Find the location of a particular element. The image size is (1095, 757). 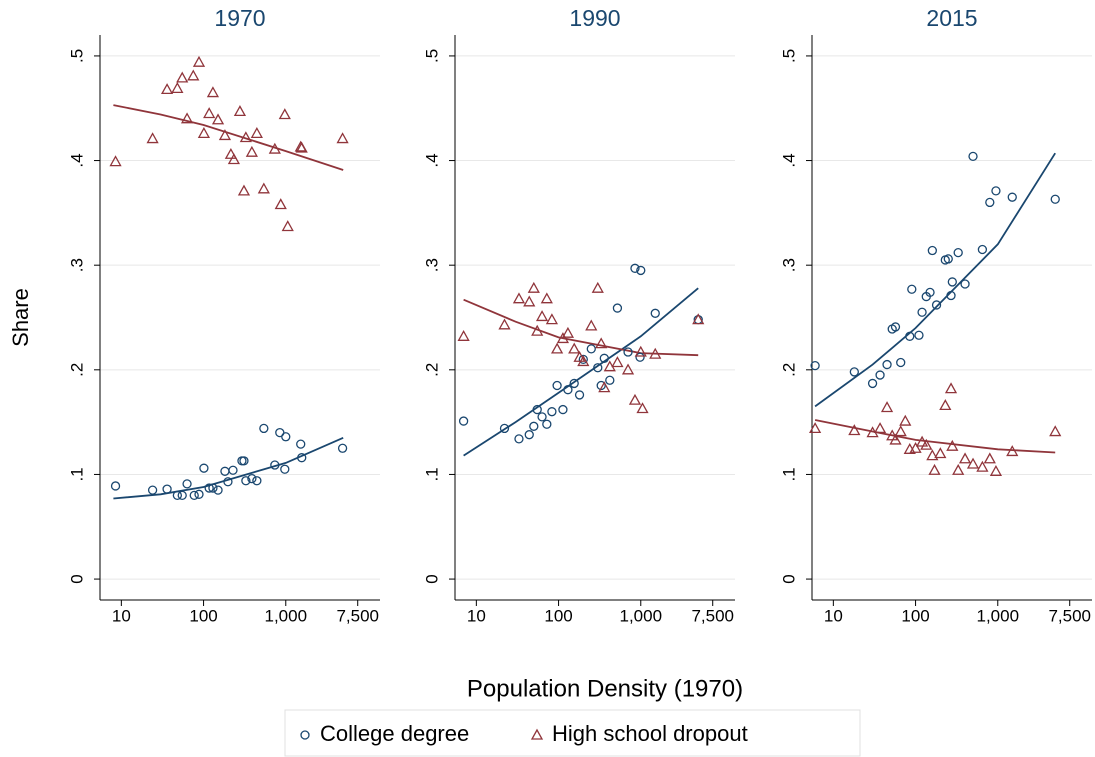

legend-label: High school dropout is located at coordinates (650, 733).